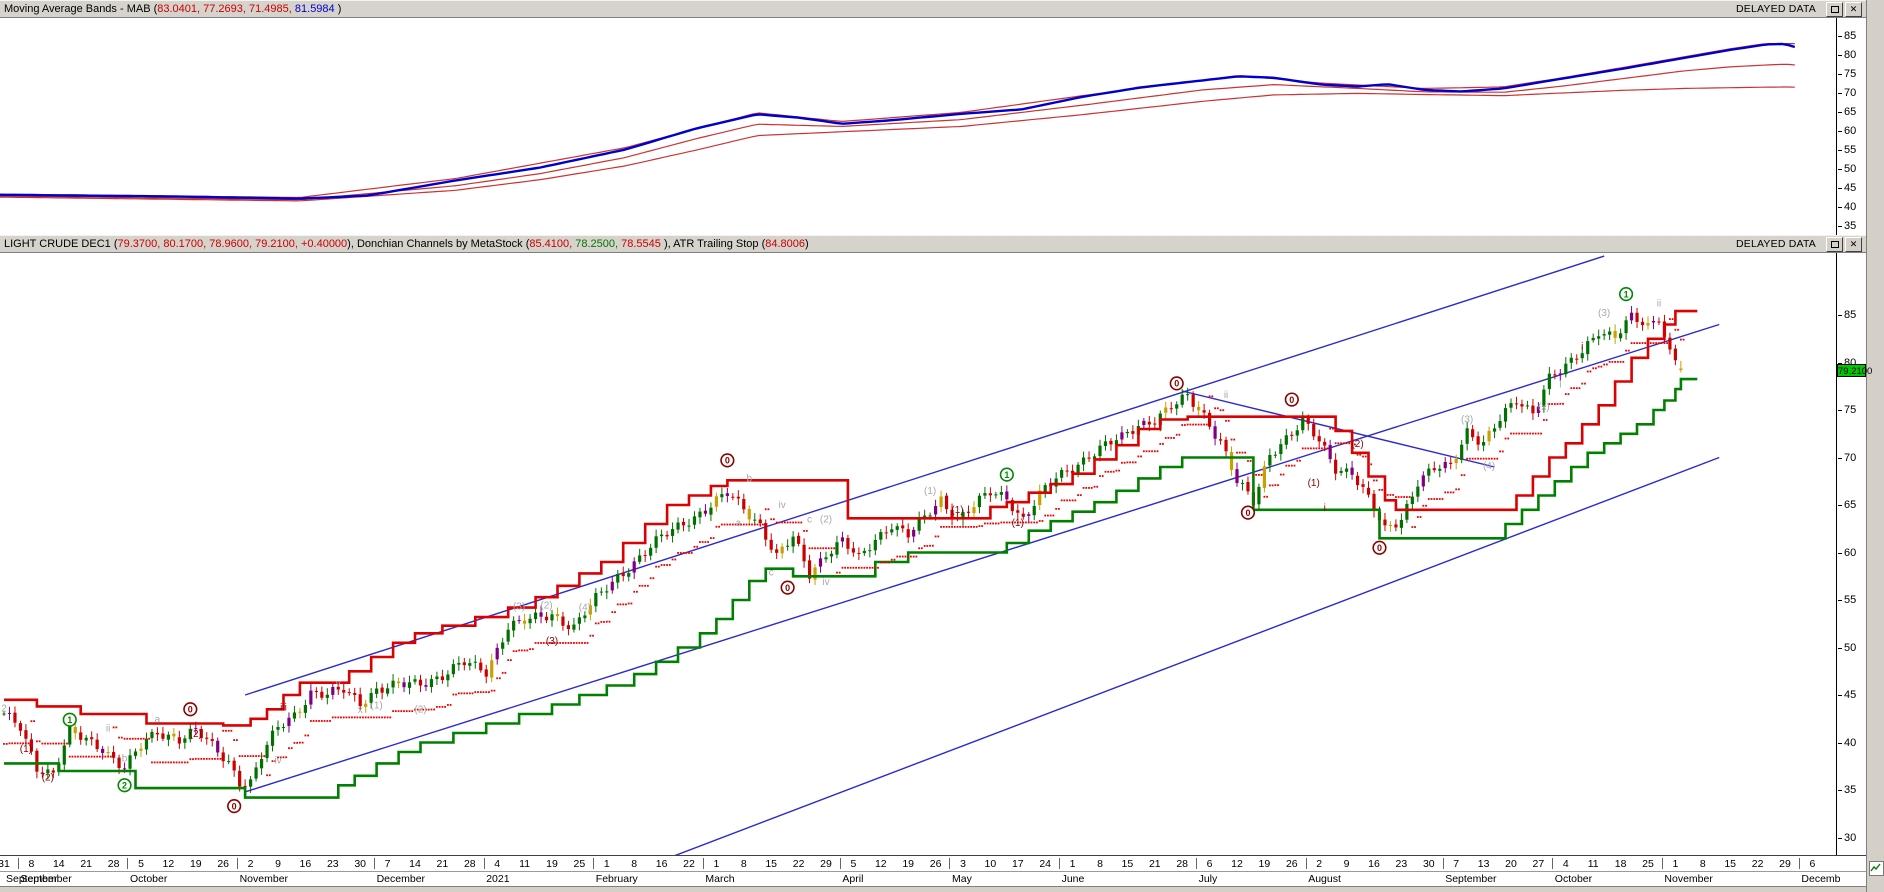 This screenshot has width=1884, height=892. I want to click on wave-label: 0, so click(1176, 384).